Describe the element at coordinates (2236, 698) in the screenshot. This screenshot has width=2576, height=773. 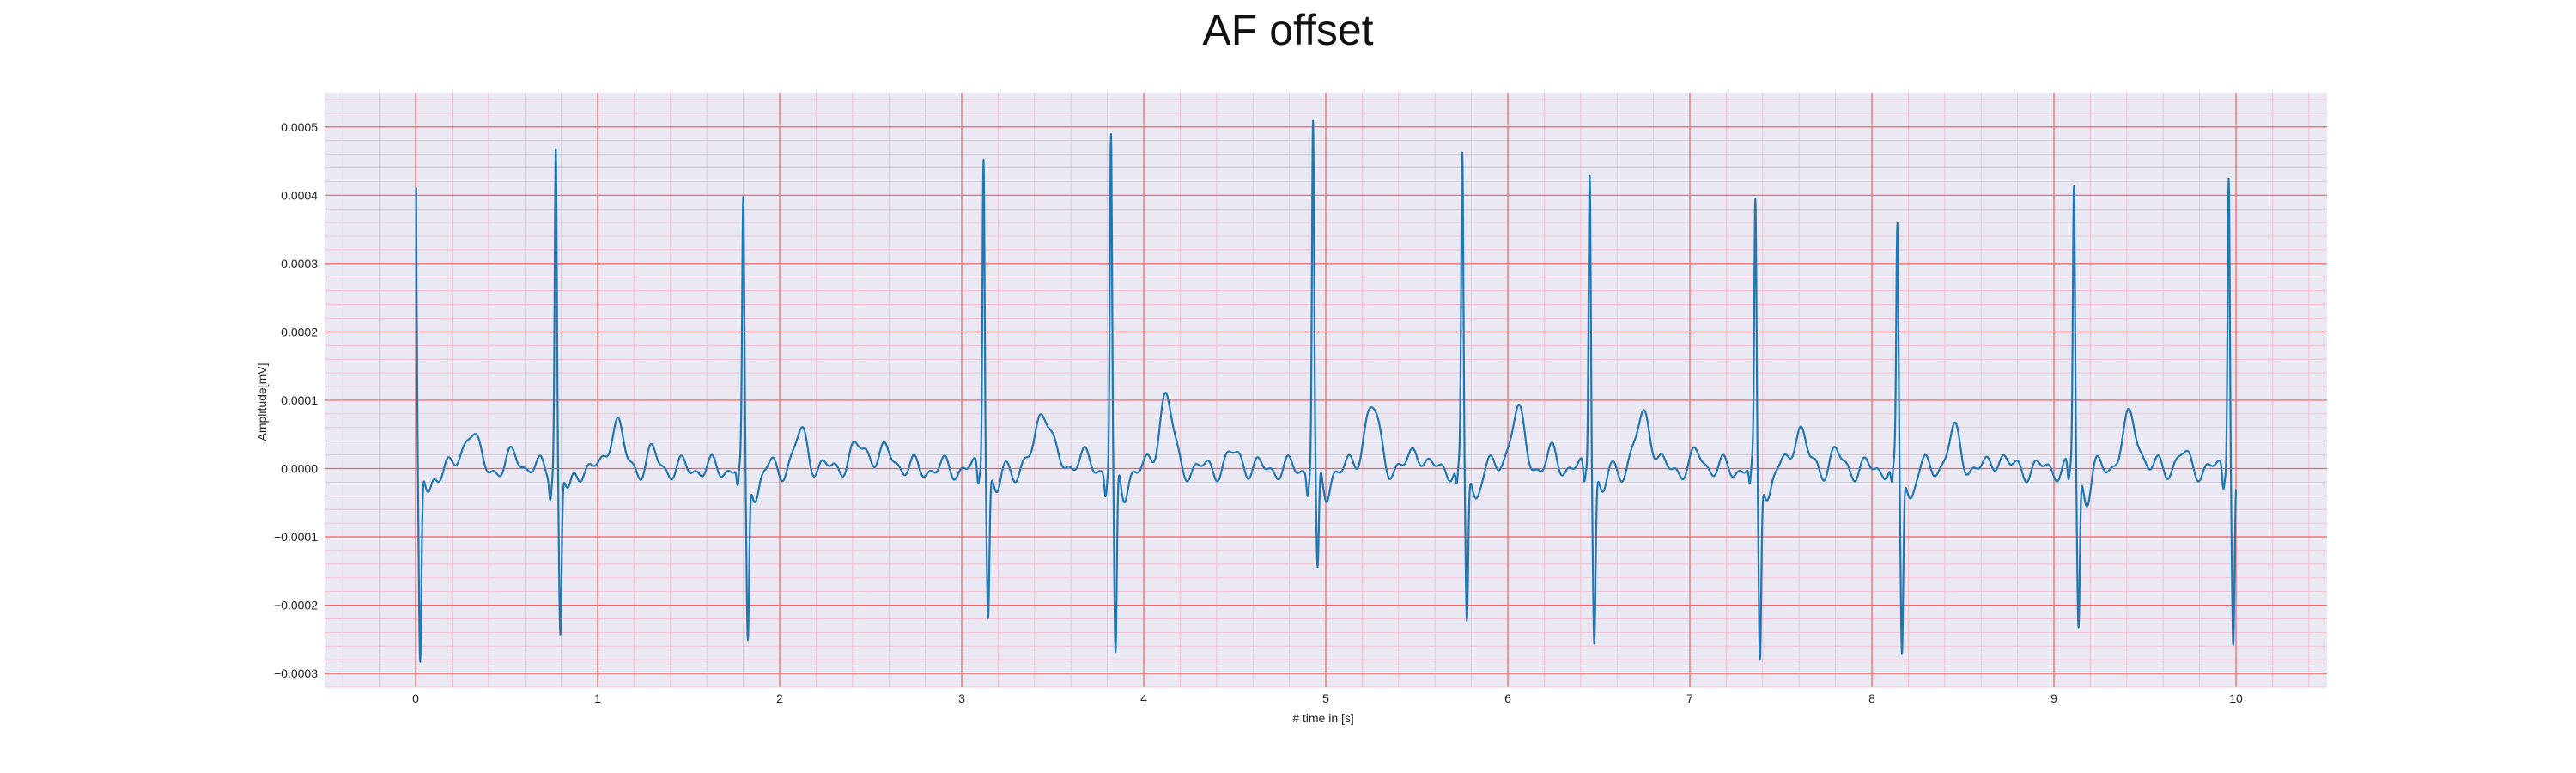
I see `x-tick-label: 10` at that location.